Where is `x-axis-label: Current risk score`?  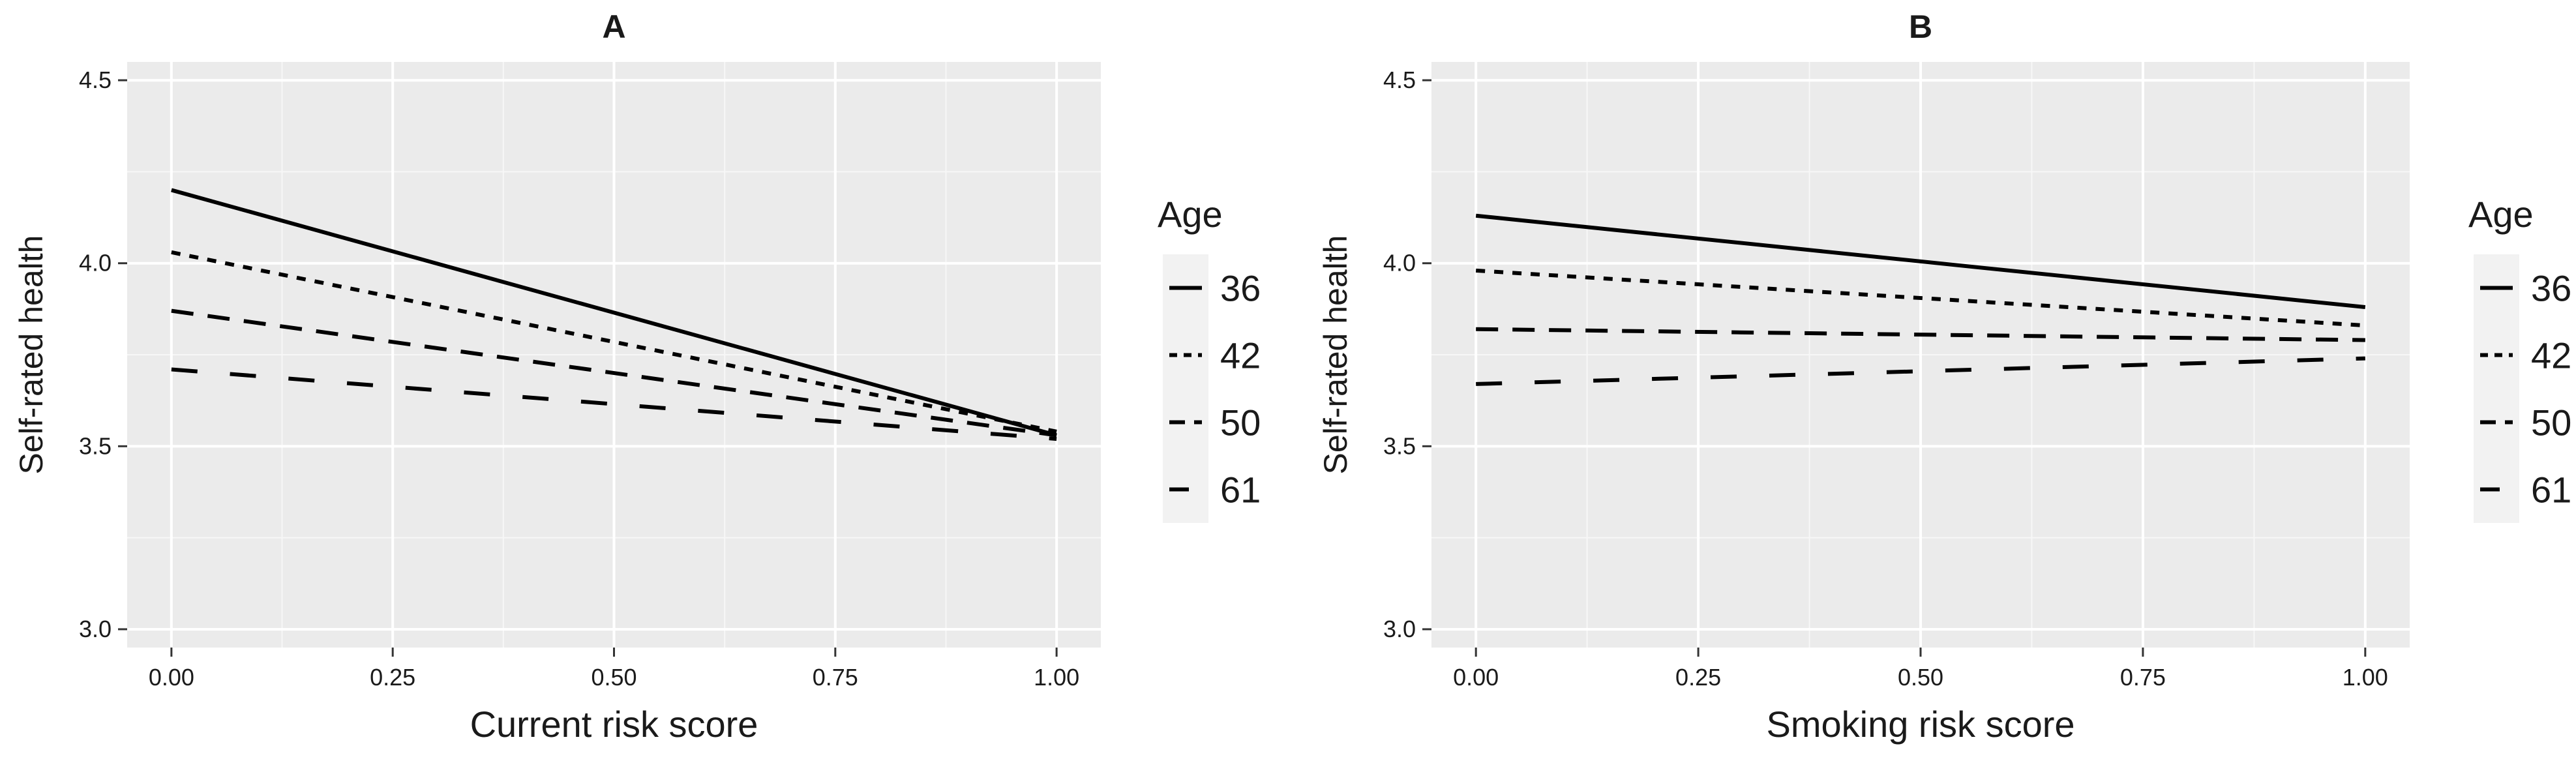
x-axis-label: Current risk score is located at coordinates (614, 724).